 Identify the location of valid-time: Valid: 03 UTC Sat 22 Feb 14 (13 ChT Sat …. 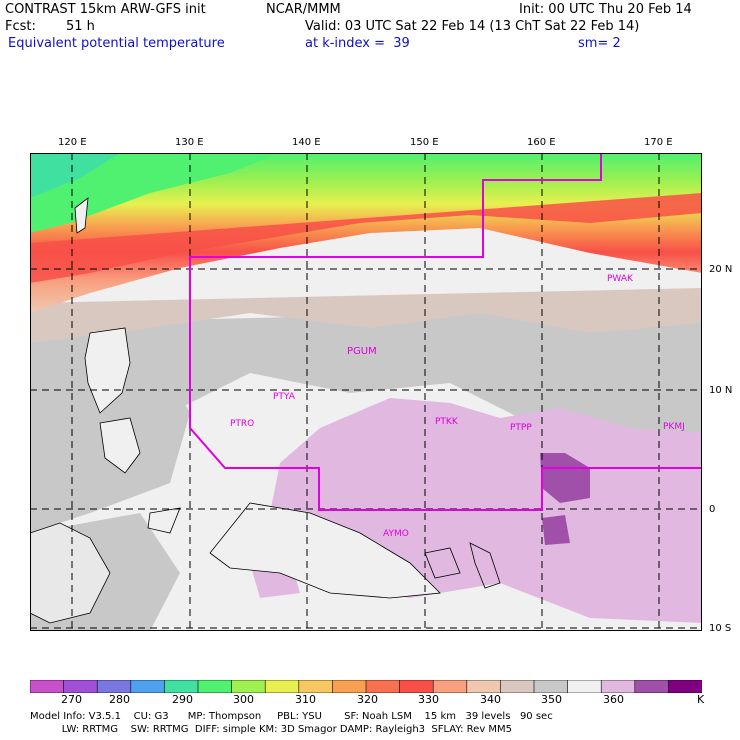
(472, 26).